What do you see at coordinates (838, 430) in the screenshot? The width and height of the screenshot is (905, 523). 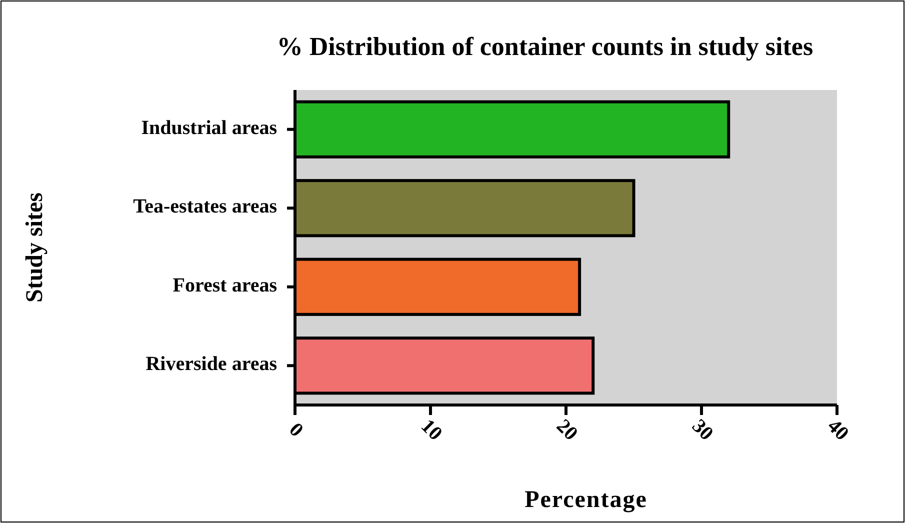 I see `x-tick-label: 40` at bounding box center [838, 430].